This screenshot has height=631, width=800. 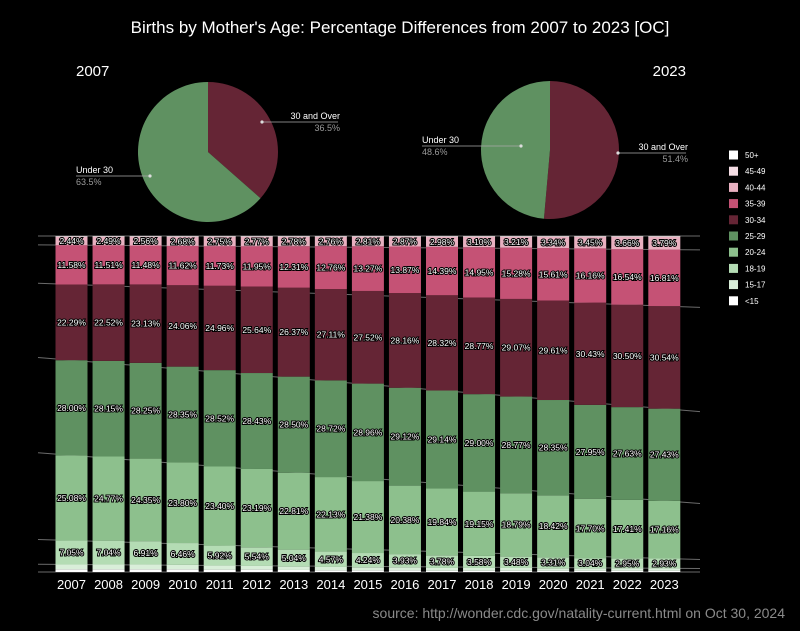 What do you see at coordinates (220, 584) in the screenshot?
I see `x-tick-label: 2011` at bounding box center [220, 584].